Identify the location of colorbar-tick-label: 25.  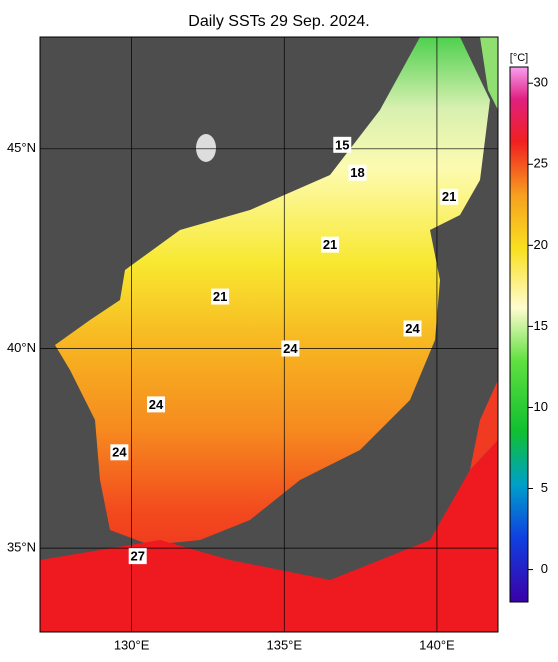
(541, 163).